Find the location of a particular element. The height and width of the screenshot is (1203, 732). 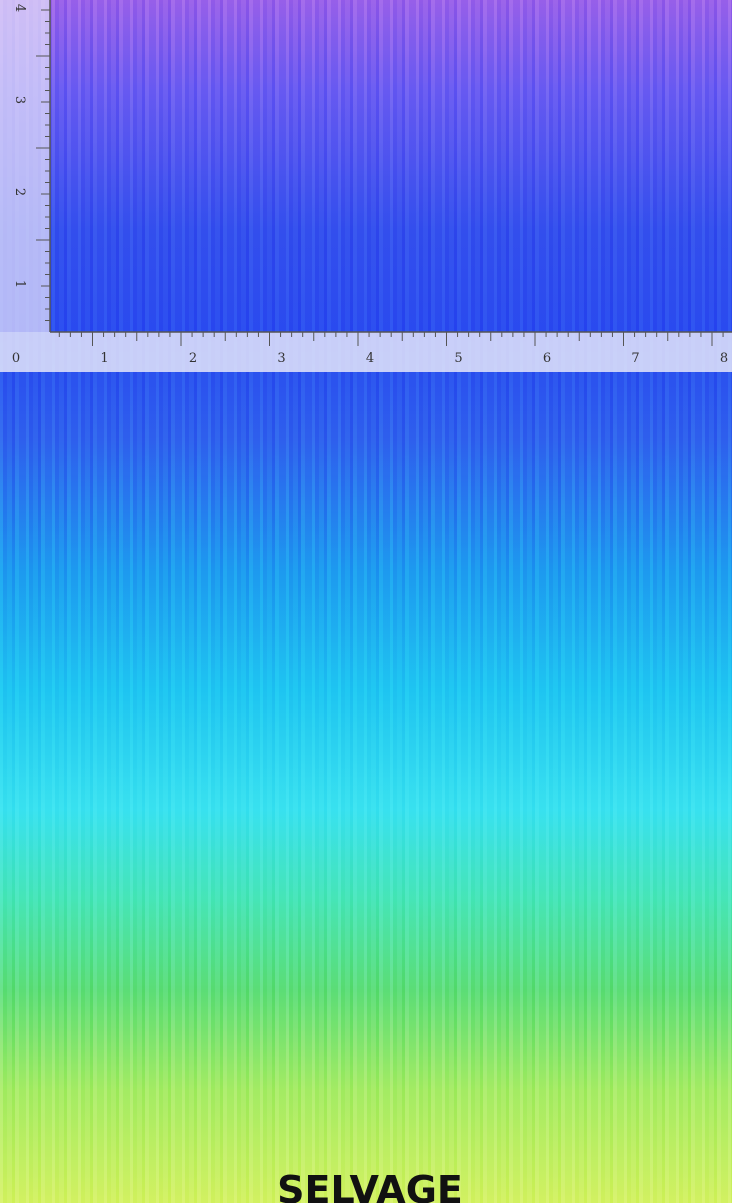

horizontal-ruler is located at coordinates (366, 352).